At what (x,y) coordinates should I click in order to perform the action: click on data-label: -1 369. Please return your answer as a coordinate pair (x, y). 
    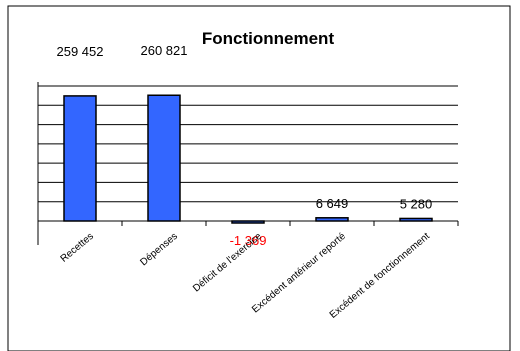
    Looking at the image, I should click on (248, 240).